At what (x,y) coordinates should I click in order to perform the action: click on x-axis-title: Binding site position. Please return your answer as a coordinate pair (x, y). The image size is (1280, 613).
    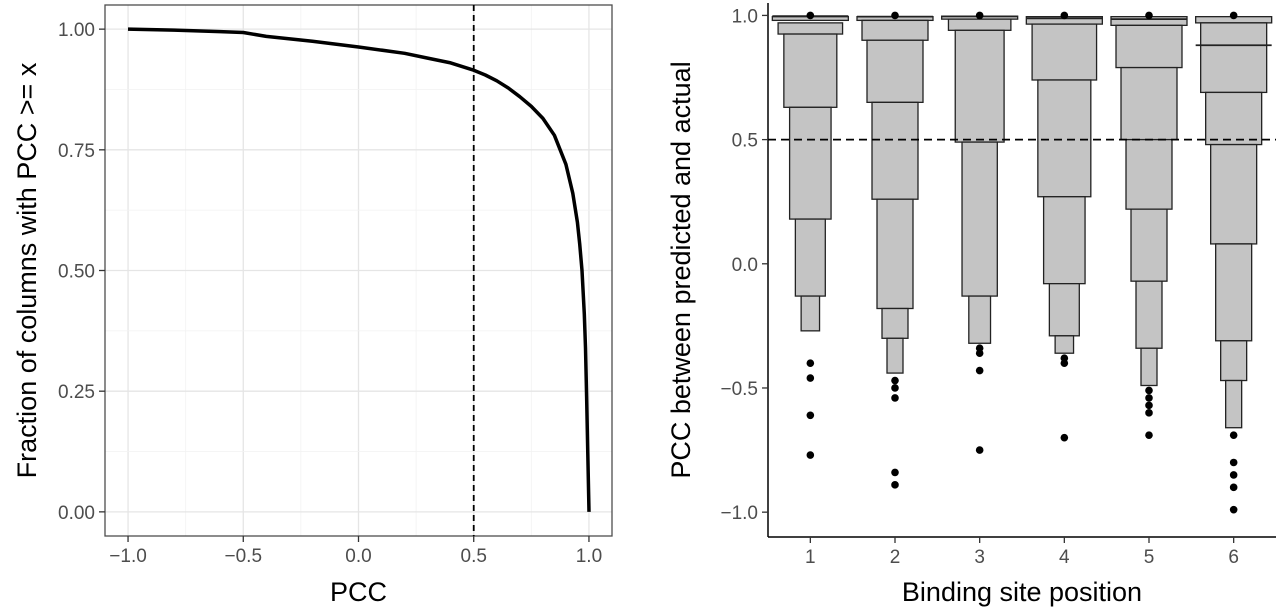
    Looking at the image, I should click on (1022, 592).